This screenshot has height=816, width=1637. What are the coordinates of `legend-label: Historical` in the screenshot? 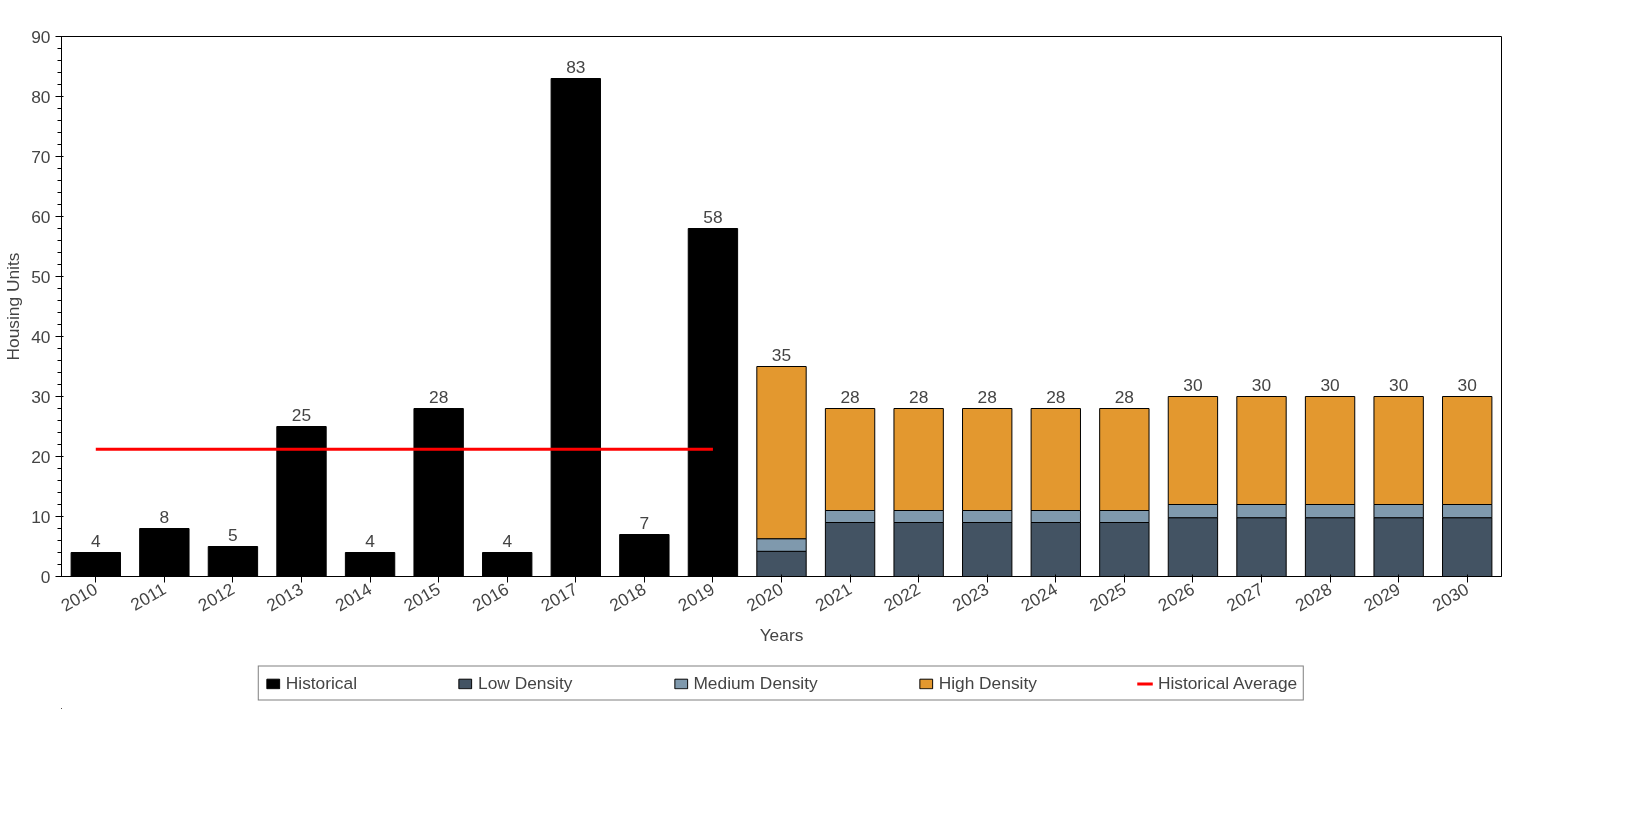 It's located at (321, 683).